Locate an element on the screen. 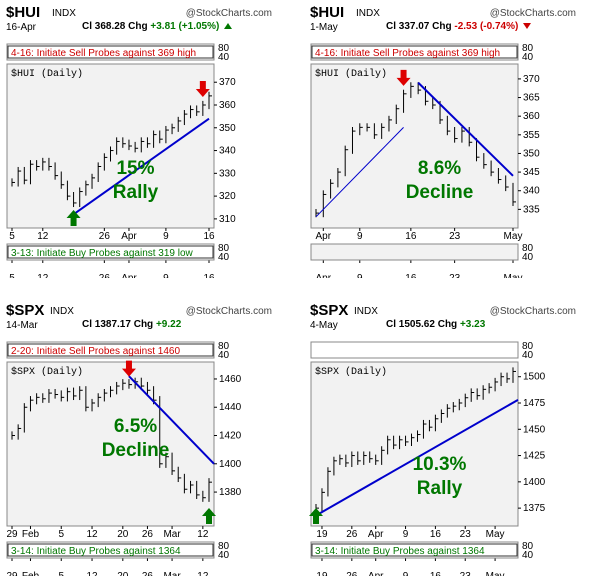  annotation-word: Rally is located at coordinates (440, 488).